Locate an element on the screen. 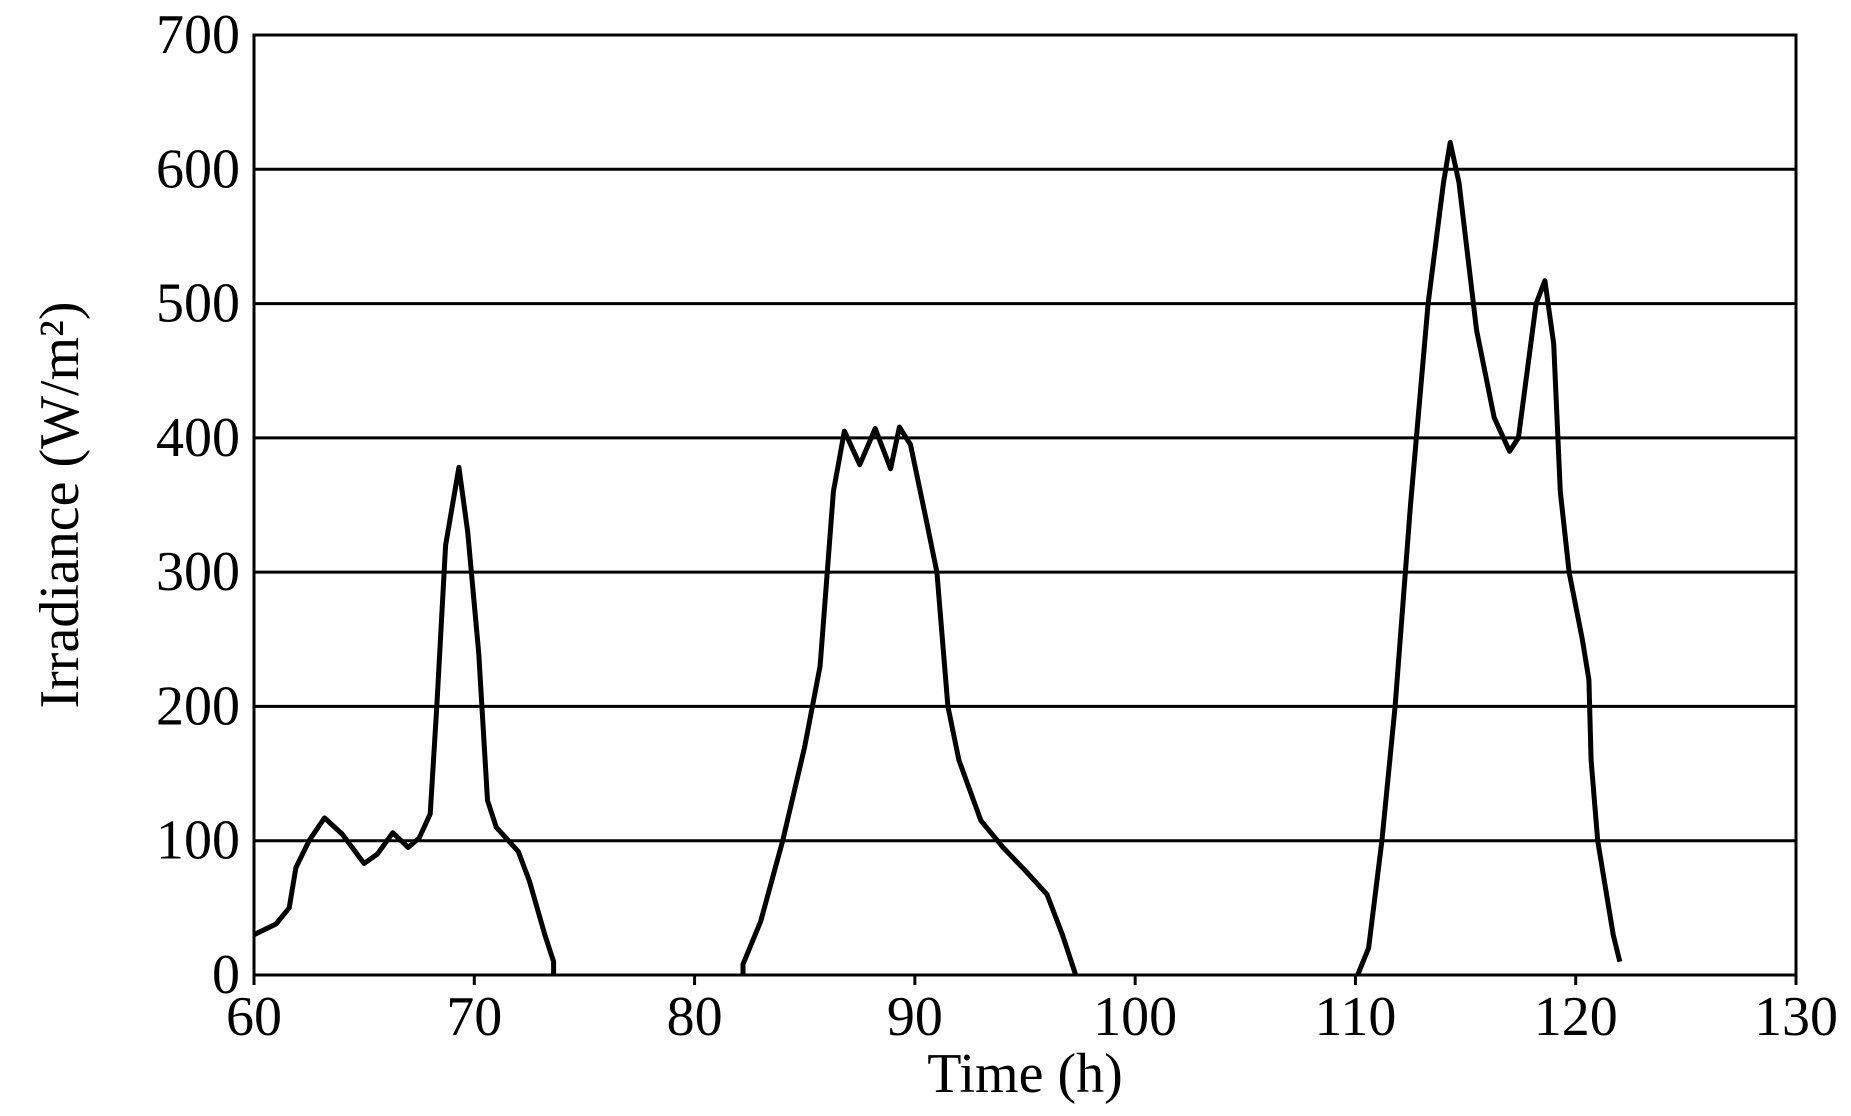 Image resolution: width=1851 pixels, height=1116 pixels. y-axis-label: Irradiance (W/m²) is located at coordinates (60, 505).